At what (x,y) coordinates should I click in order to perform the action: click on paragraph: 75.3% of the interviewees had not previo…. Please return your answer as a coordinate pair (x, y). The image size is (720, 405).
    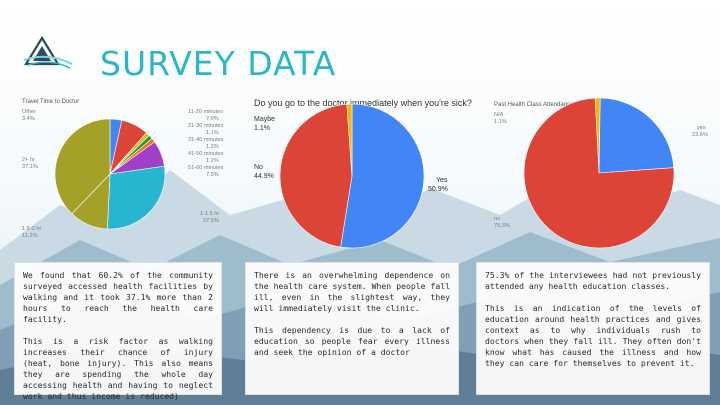
    Looking at the image, I should click on (593, 280).